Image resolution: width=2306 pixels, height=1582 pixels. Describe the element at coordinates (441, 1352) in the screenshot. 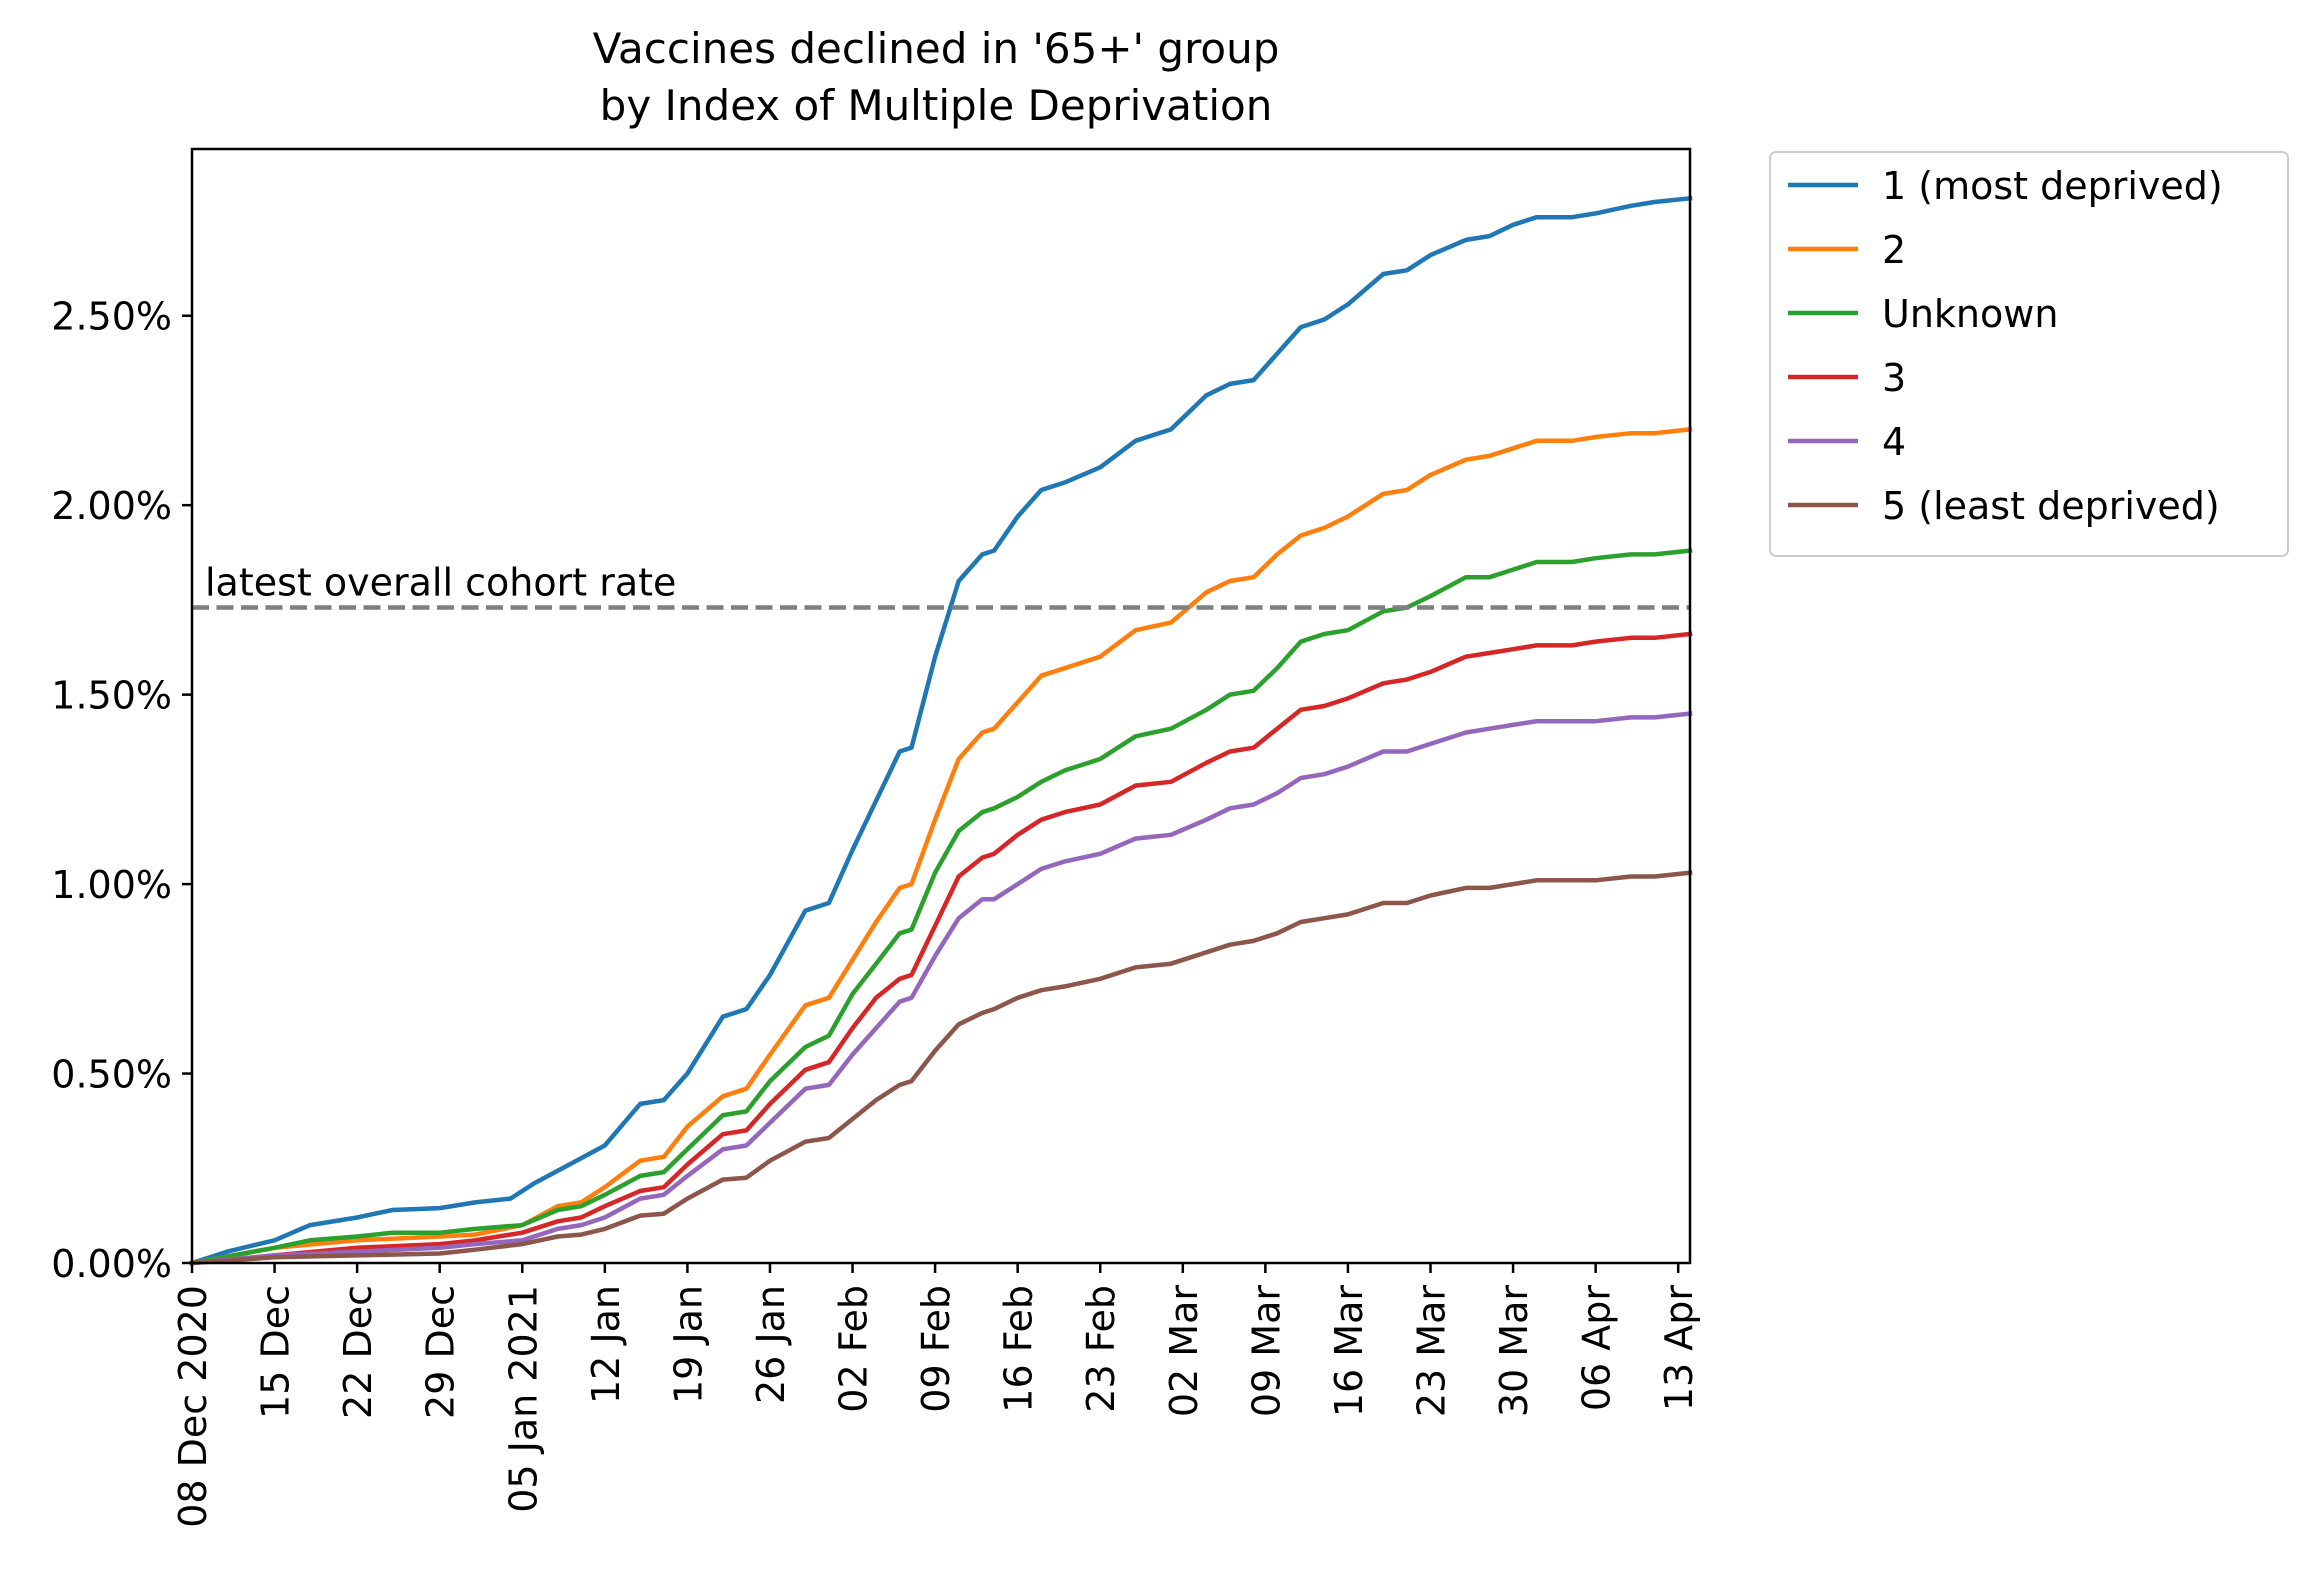

I see `x-tick-label-3: 29 Dec` at that location.